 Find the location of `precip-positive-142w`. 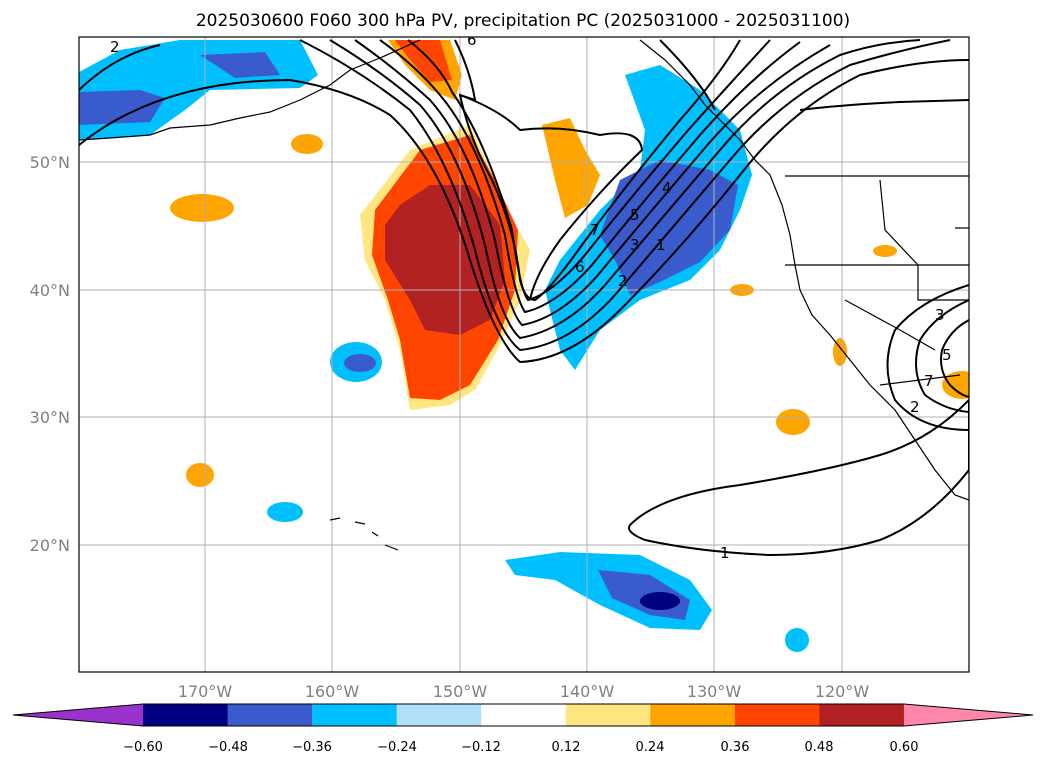

precip-positive-142w is located at coordinates (571, 168).